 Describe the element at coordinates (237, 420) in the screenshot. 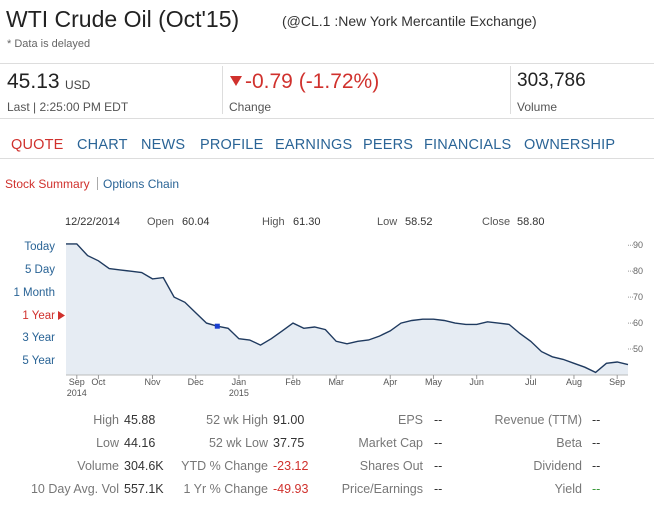

I see `stat-label: 52 wk High` at that location.